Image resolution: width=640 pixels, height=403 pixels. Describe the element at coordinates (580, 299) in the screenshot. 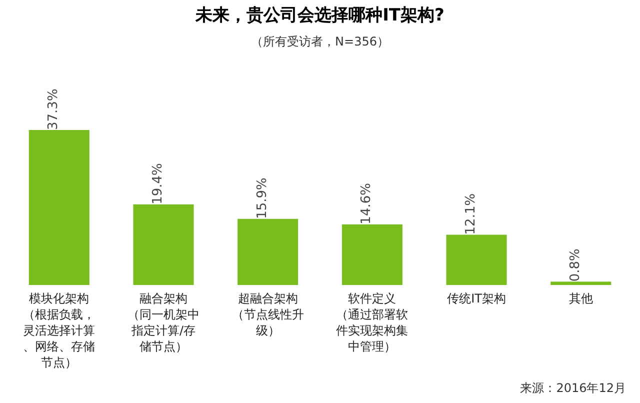

I see `x-tick-label: 其他` at that location.